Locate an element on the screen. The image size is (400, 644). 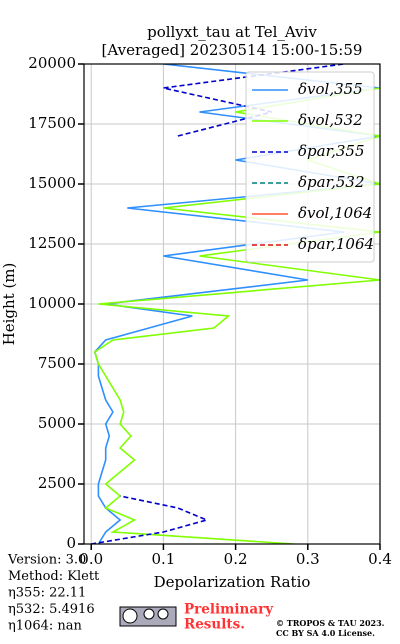
y-tick-label: 2500 is located at coordinates (57, 483).